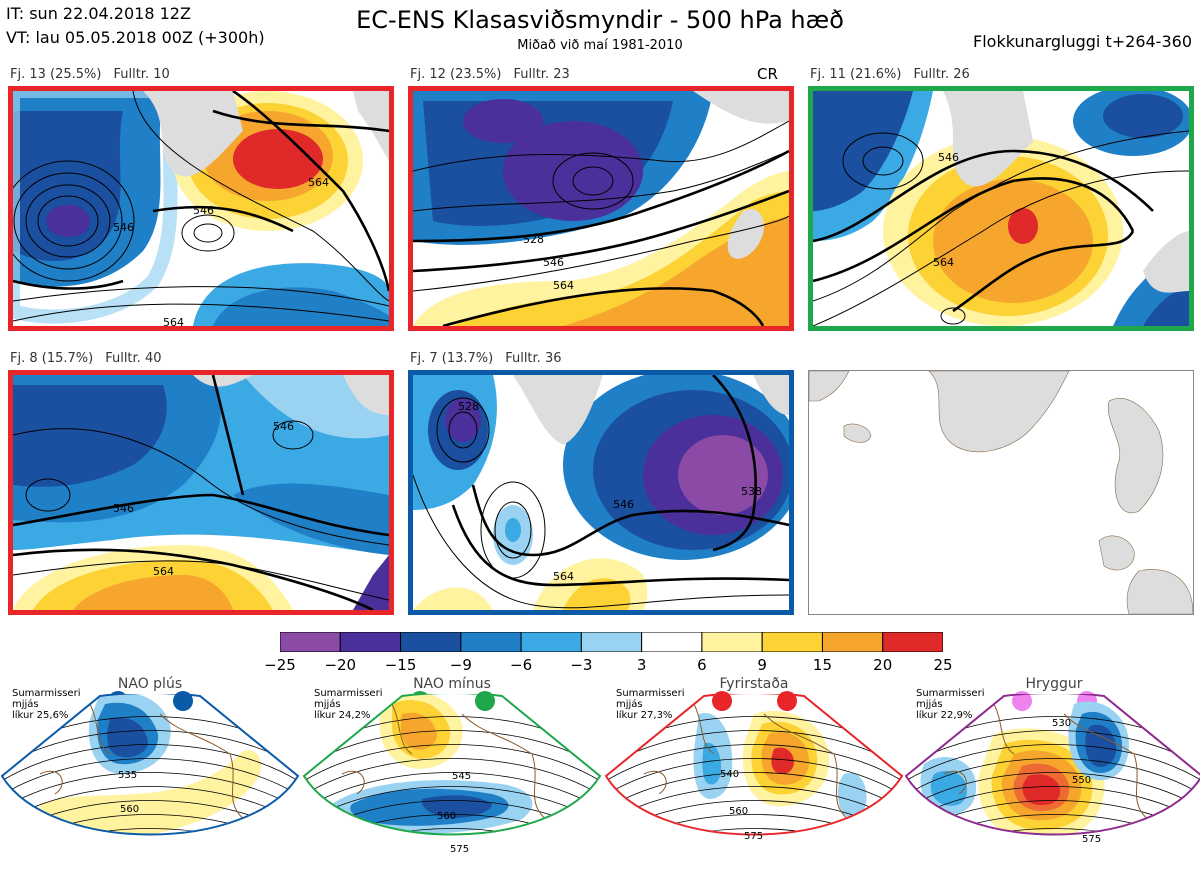 The width and height of the screenshot is (1200, 871). What do you see at coordinates (644, 715) in the screenshot?
I see `regime-info-line: líkur 27,3%` at bounding box center [644, 715].